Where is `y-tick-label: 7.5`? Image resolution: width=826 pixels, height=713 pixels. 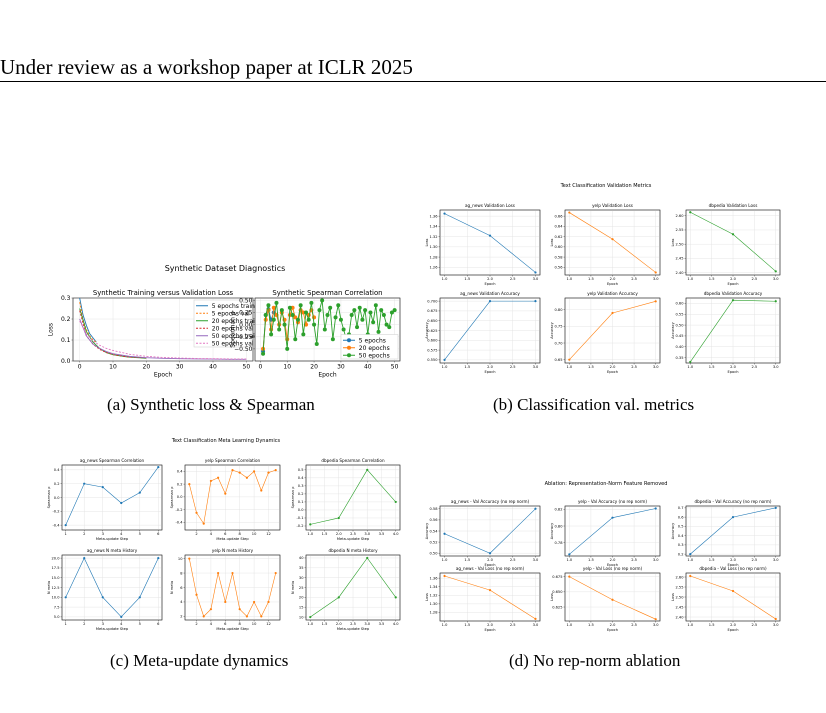 y-tick-label: 7.5 is located at coordinates (57, 607).